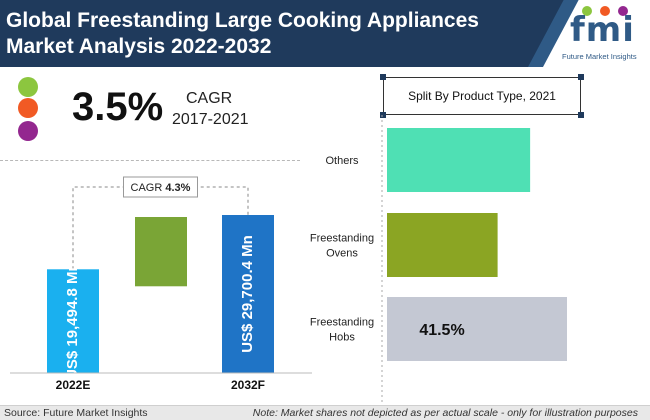  I want to click on cagr-label: CAGR, so click(209, 98).